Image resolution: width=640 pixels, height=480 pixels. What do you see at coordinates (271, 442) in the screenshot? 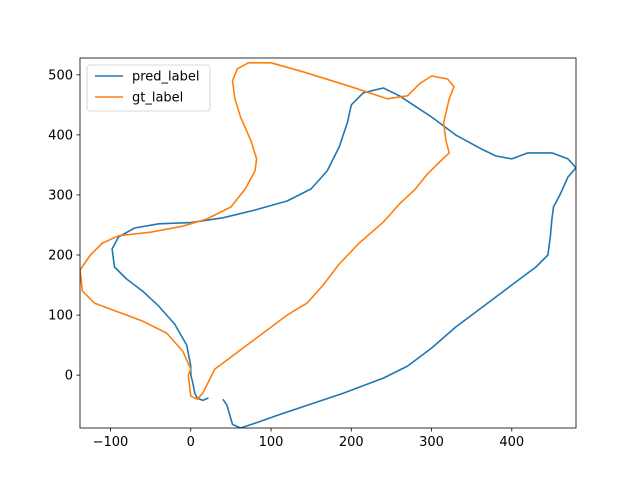
I see `x-tick-label: 100` at bounding box center [271, 442].